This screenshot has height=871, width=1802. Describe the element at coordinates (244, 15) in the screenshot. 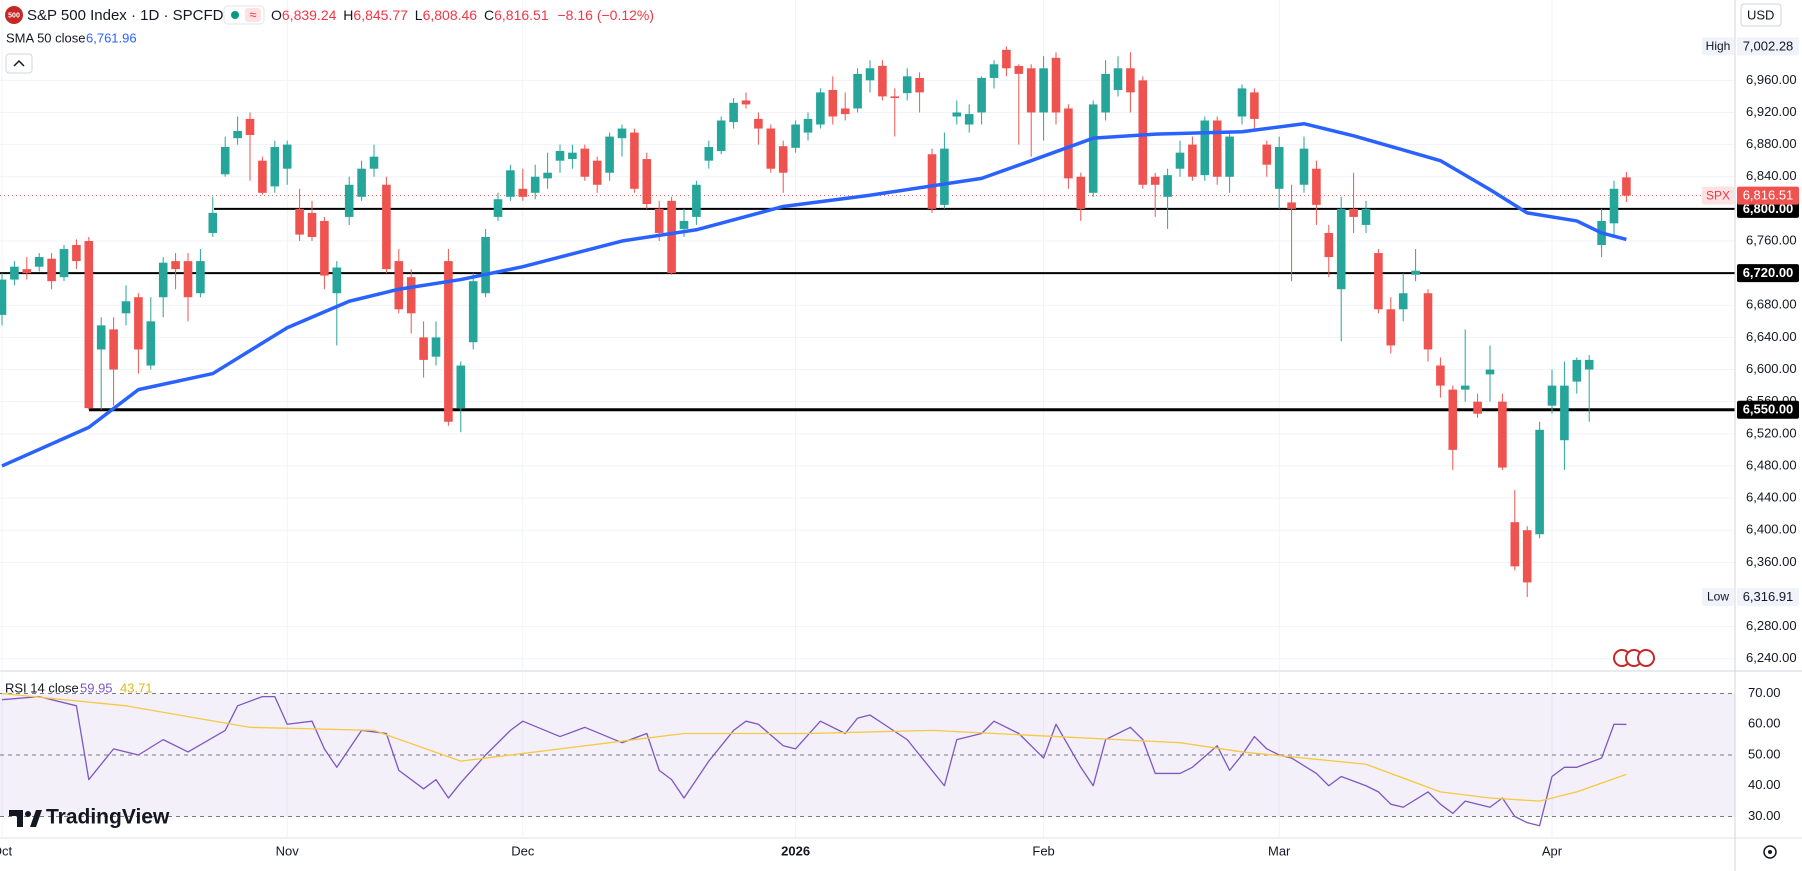

I see `status-box` at that location.